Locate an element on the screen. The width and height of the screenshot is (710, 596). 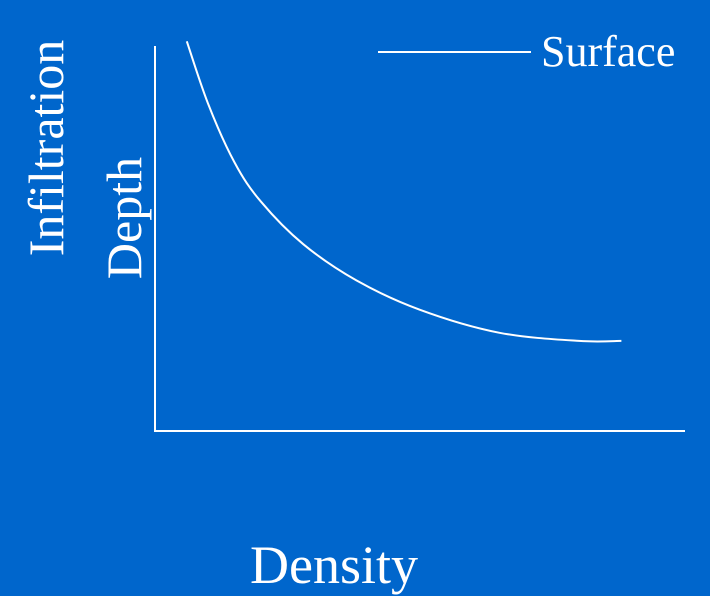
x-axis-label: Density is located at coordinates (334, 565).